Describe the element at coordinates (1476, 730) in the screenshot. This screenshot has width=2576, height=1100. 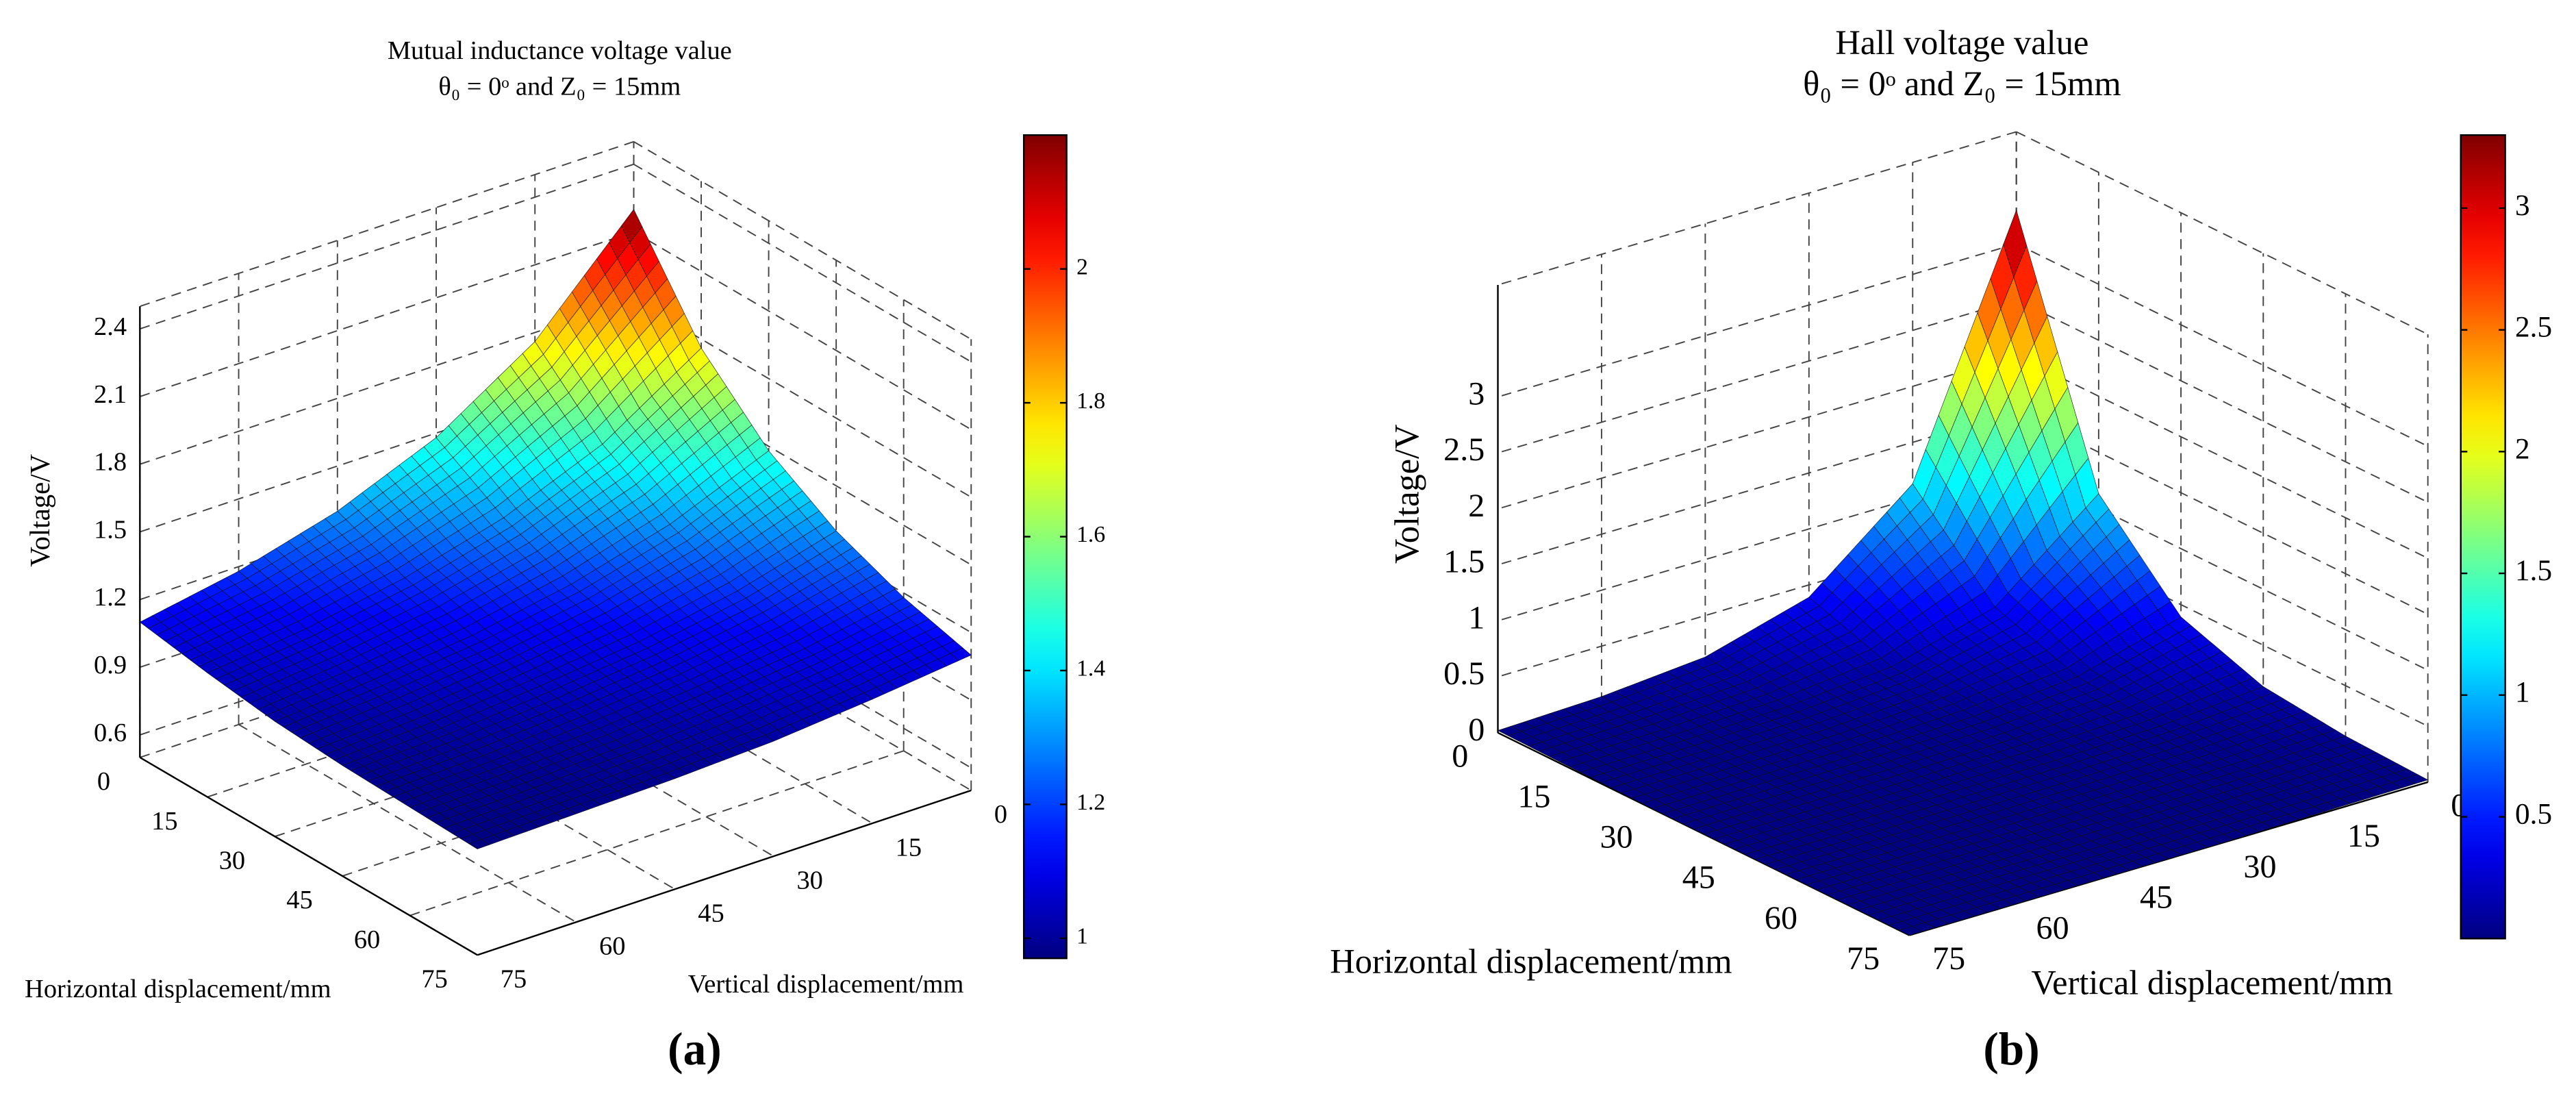
I see `z-tick-label: 0` at that location.